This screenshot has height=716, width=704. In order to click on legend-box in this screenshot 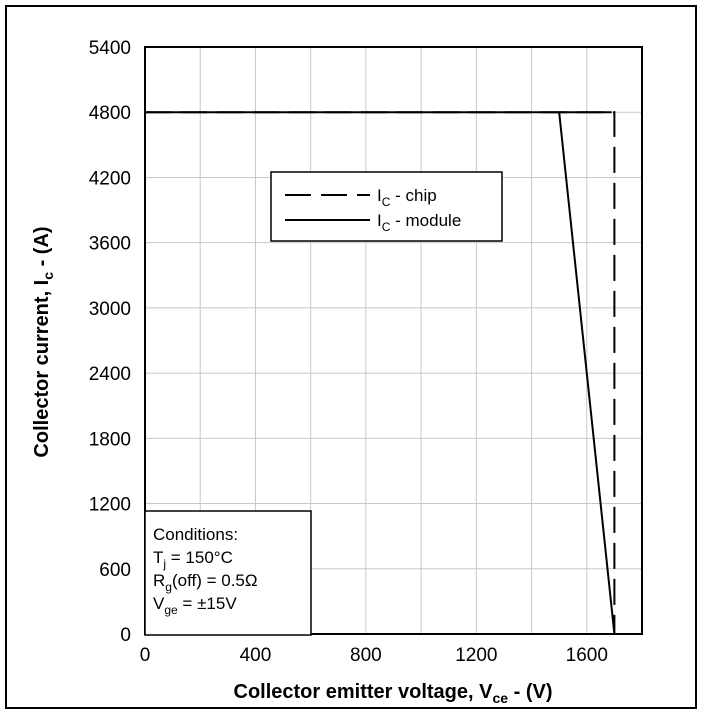, I will do `click(386, 206)`.